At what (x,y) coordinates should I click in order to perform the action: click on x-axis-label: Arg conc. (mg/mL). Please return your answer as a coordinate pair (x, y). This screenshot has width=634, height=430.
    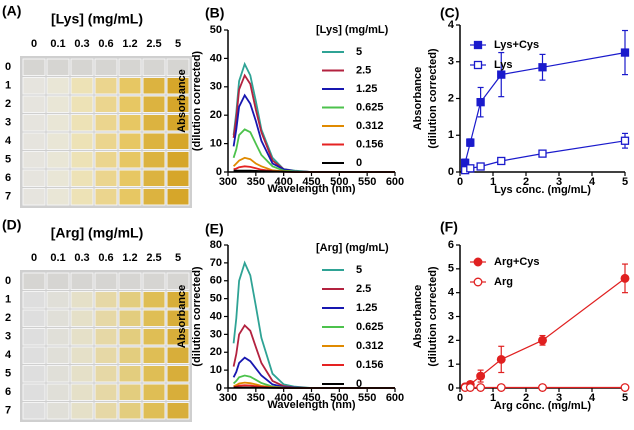
    Looking at the image, I should click on (543, 406).